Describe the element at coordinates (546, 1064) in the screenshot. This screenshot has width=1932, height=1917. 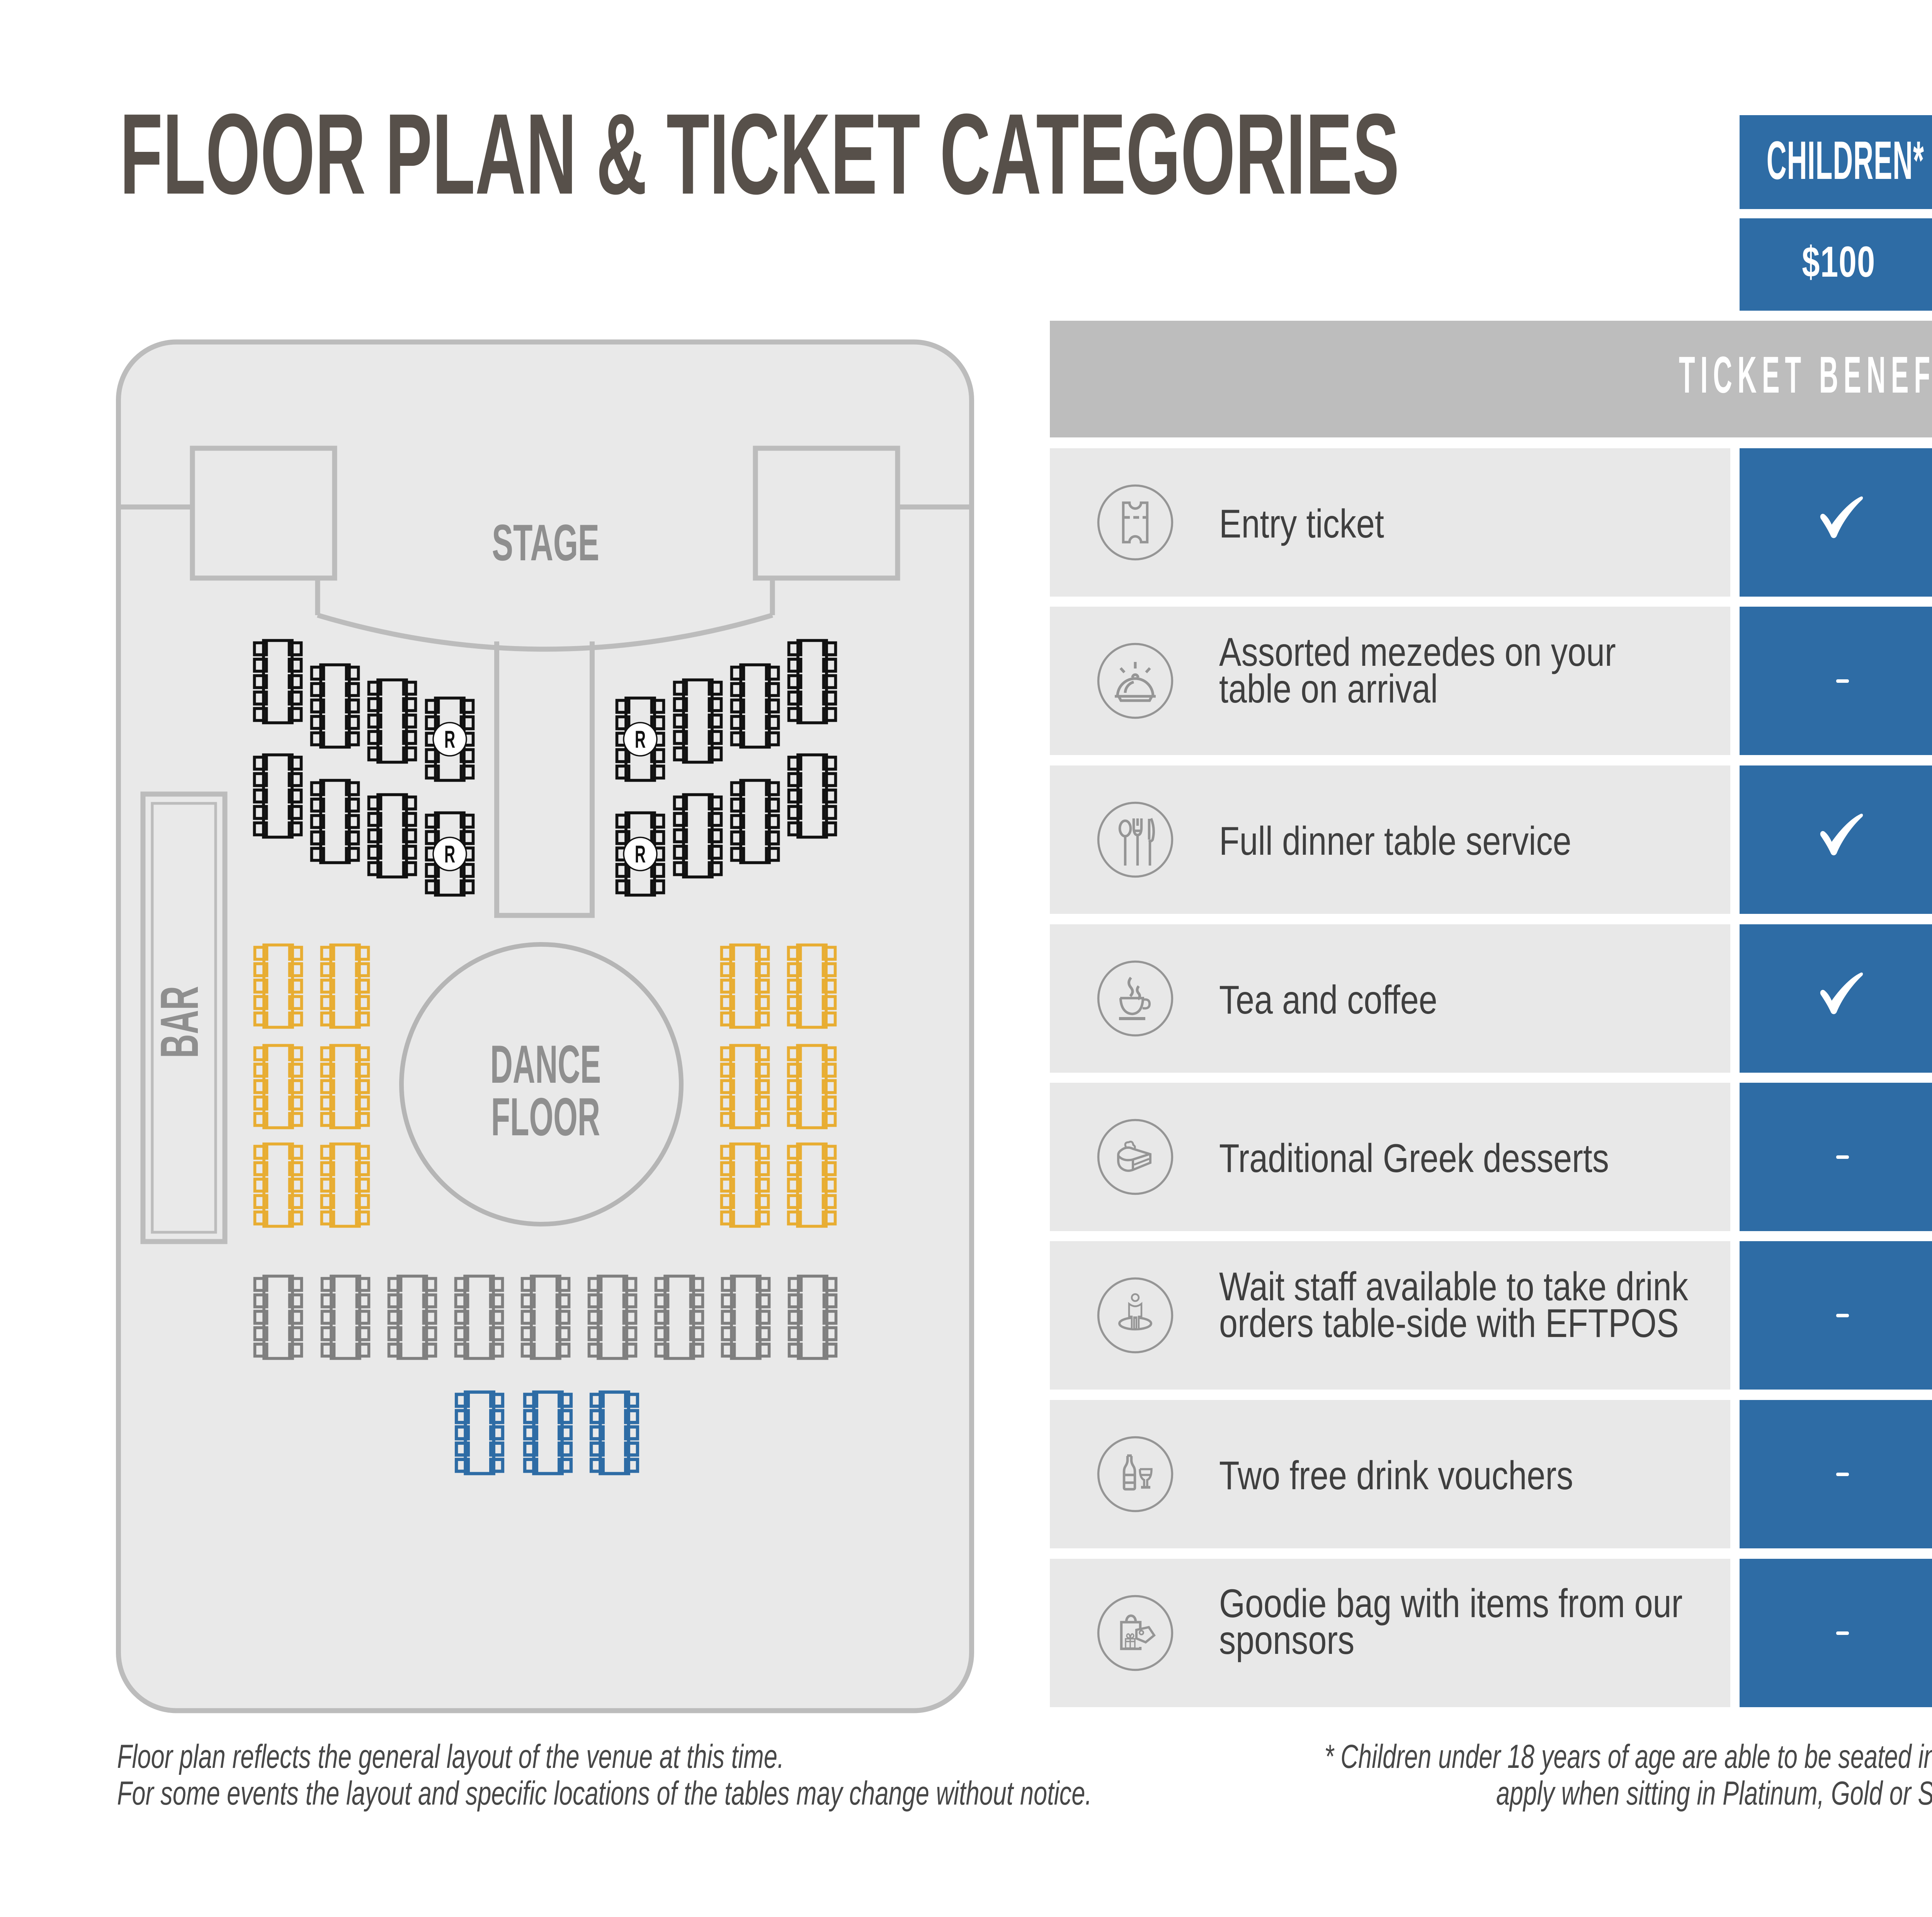
I see `svg-text: DANCE` at that location.